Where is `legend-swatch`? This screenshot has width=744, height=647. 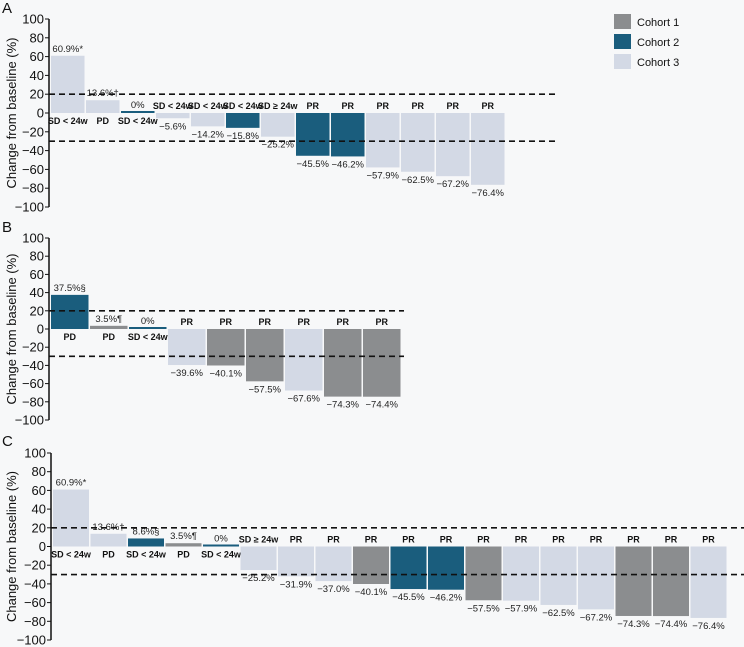
legend-swatch is located at coordinates (622, 41).